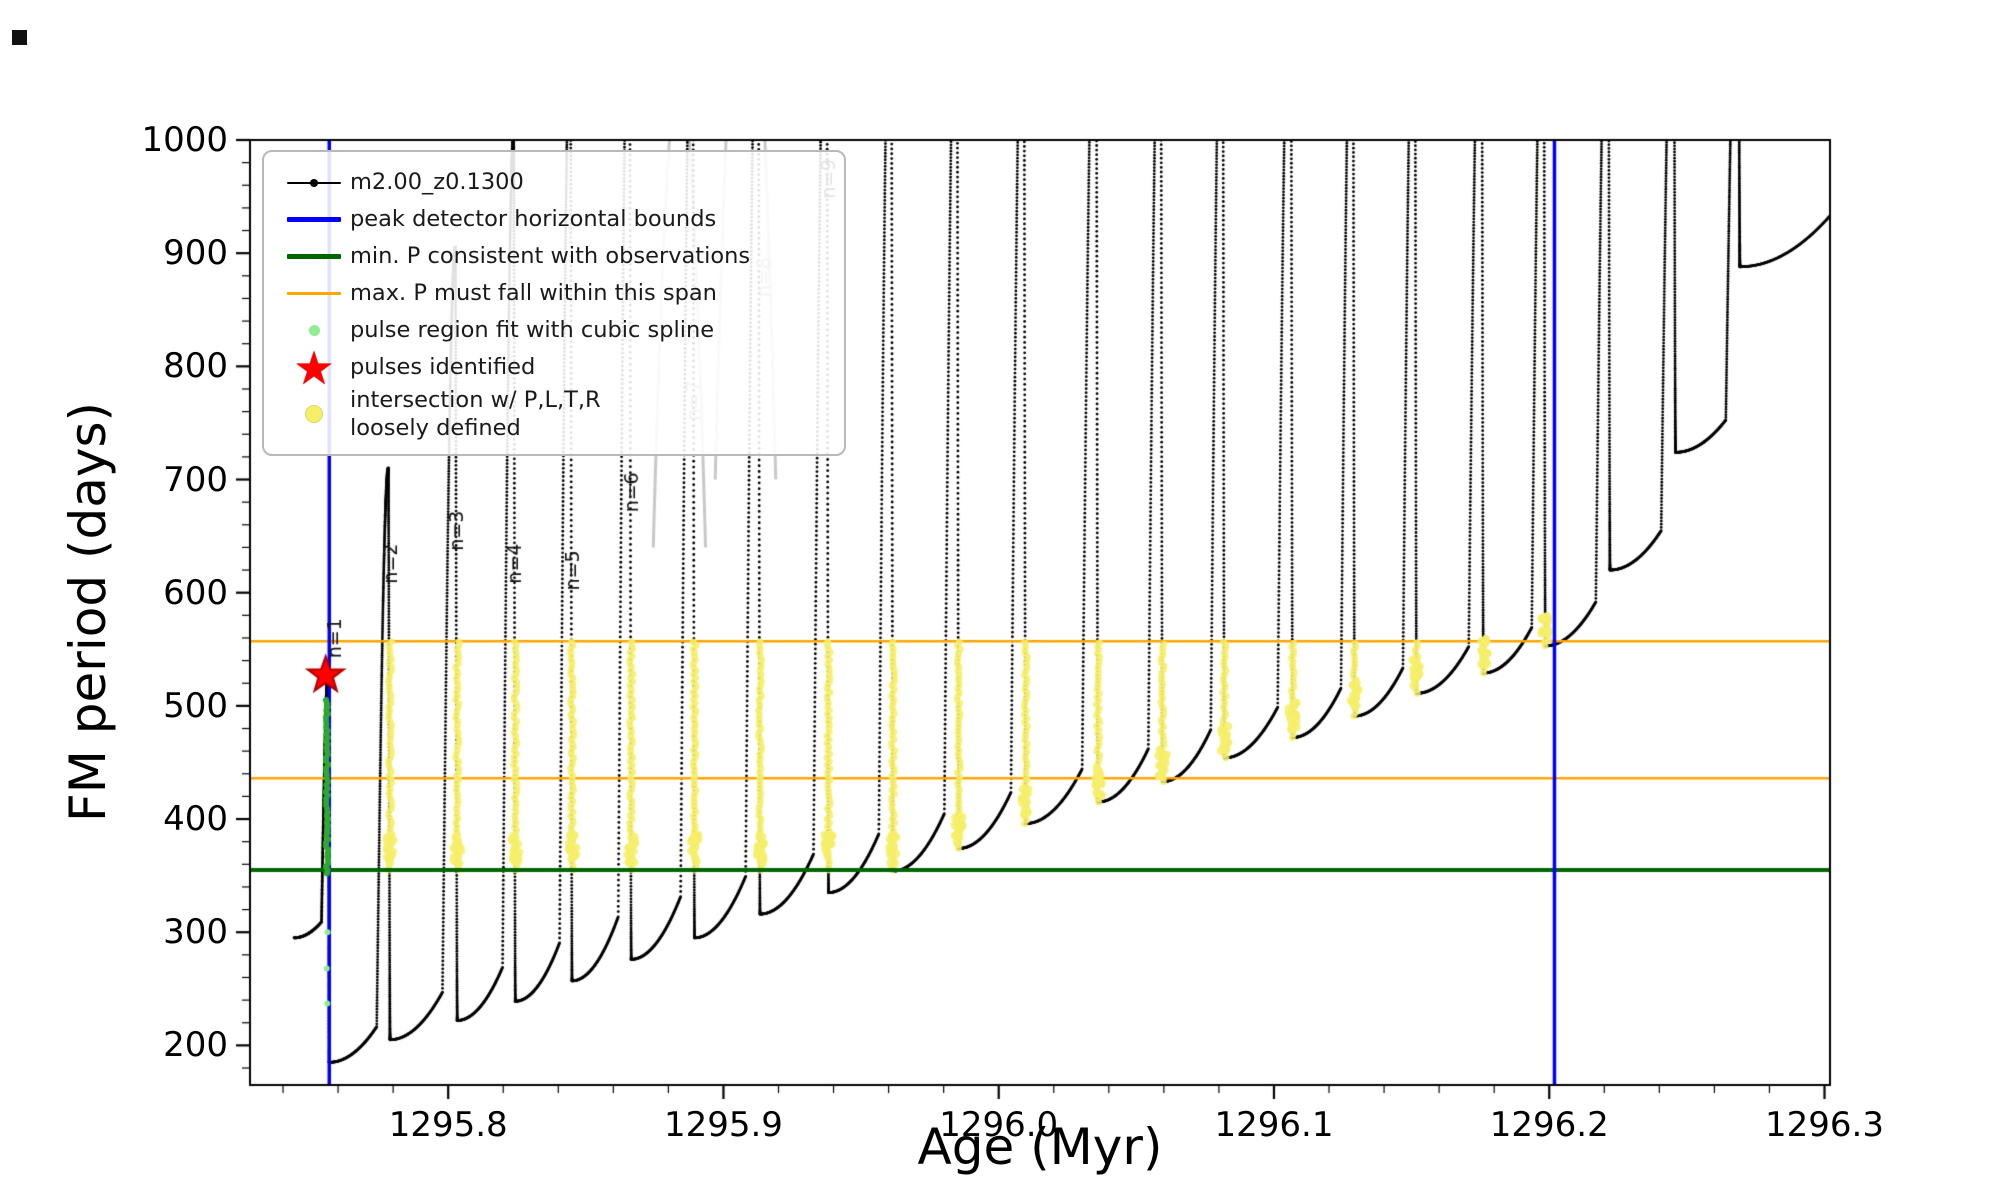 The height and width of the screenshot is (1200, 2000). I want to click on y-tick-label: 800, so click(195, 366).